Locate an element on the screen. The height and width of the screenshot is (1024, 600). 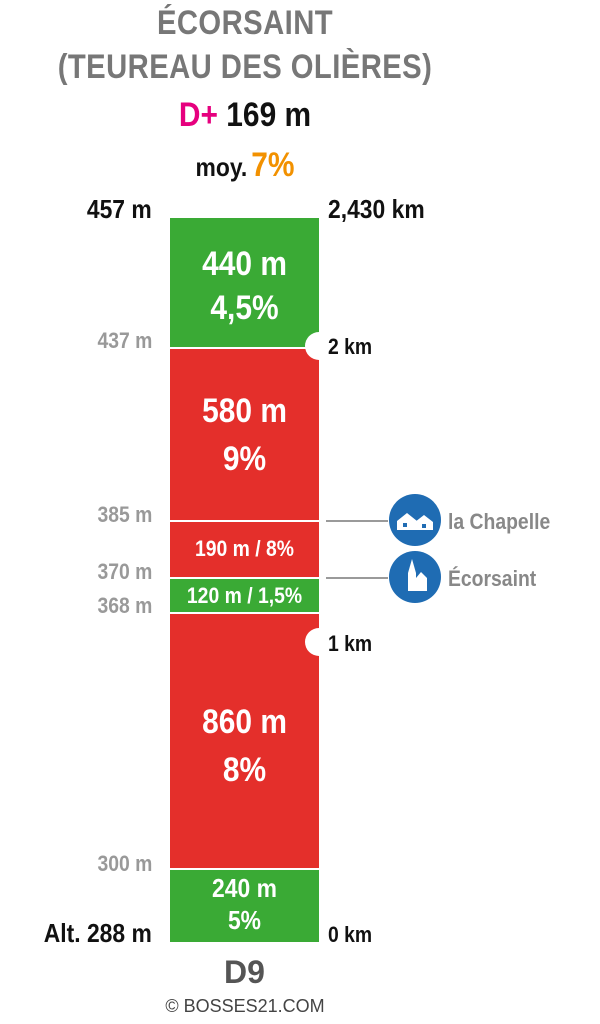
segment-4: 120 m / 1,5% is located at coordinates (244, 595).